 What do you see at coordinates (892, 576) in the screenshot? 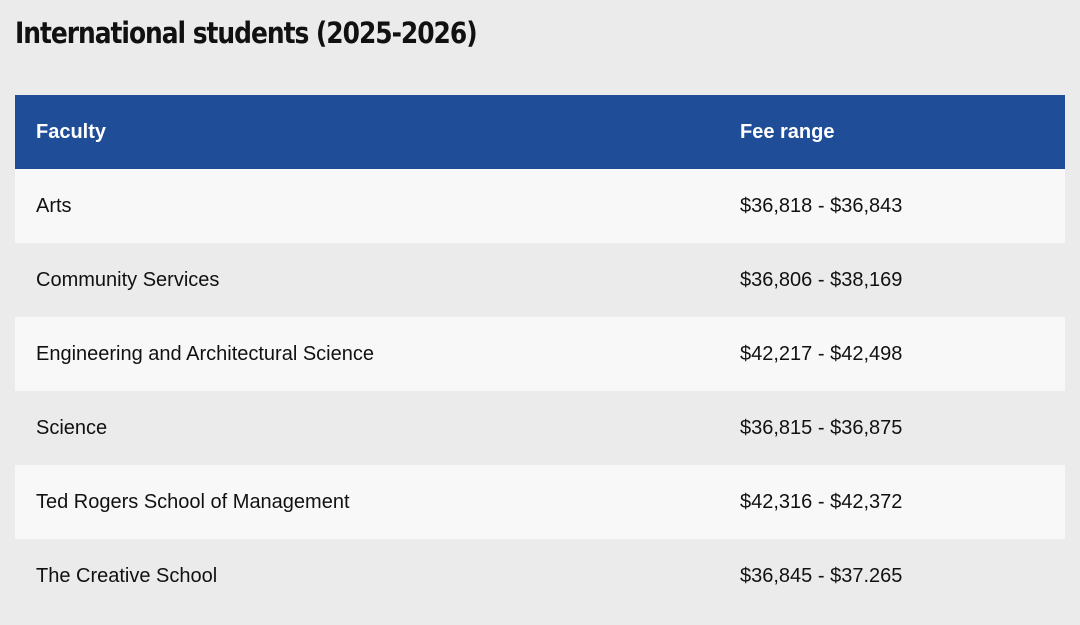
I see `fee-range-cell: $36,845 - $37.265` at bounding box center [892, 576].